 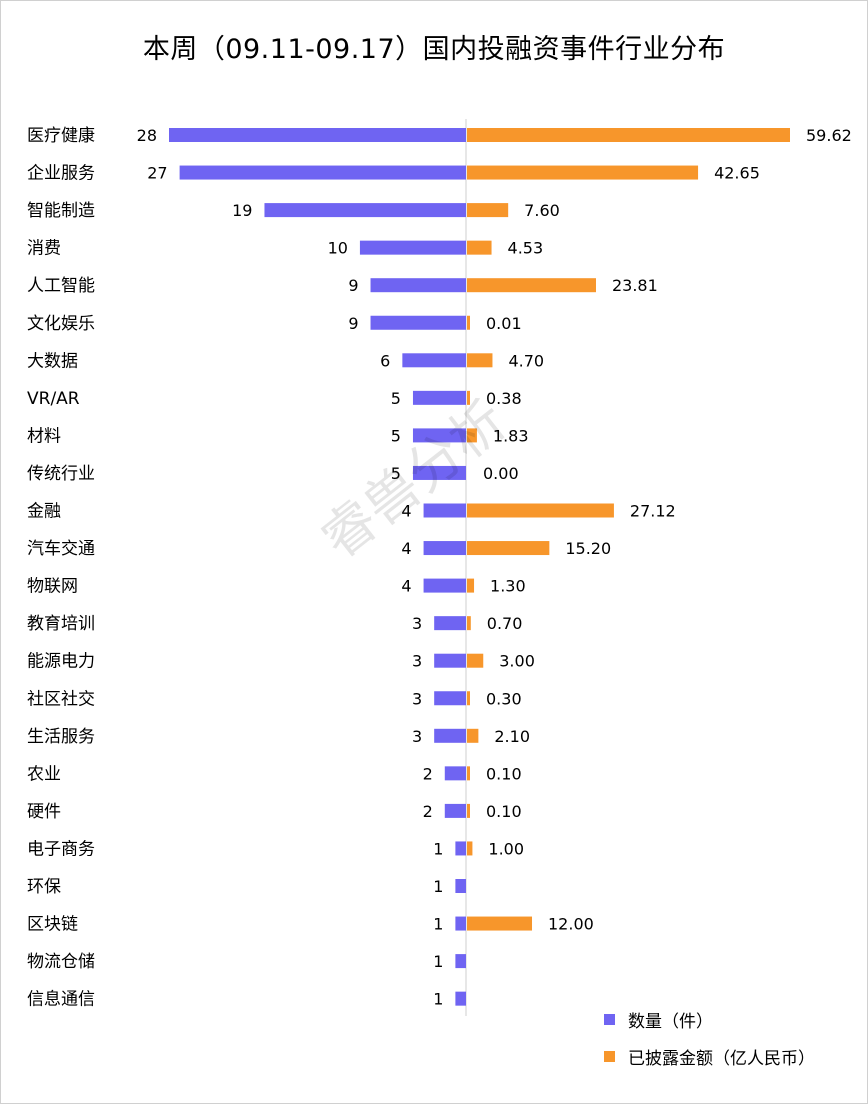 What do you see at coordinates (505, 623) in the screenshot?
I see `amount-value-label: 0.70` at bounding box center [505, 623].